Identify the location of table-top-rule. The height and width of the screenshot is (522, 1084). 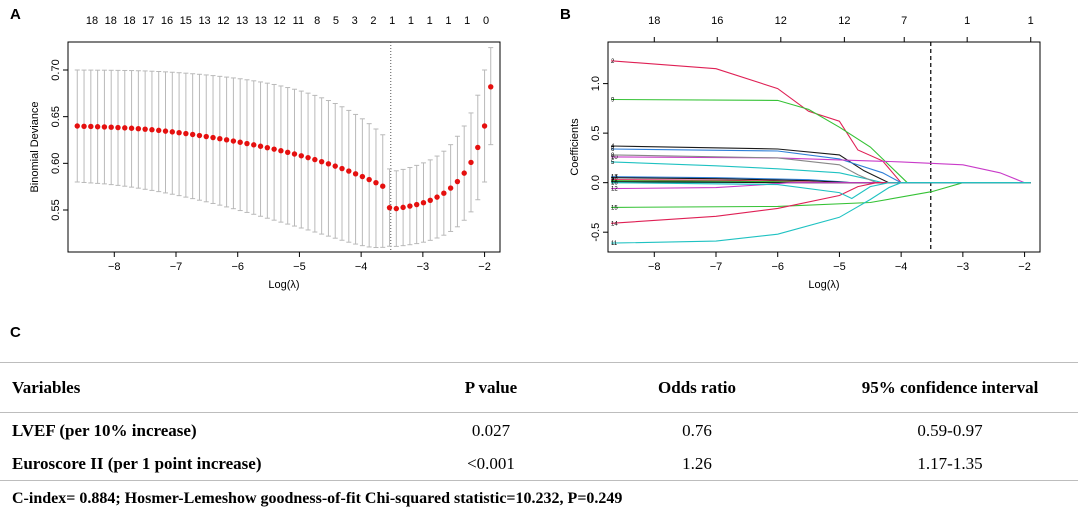
(539, 362).